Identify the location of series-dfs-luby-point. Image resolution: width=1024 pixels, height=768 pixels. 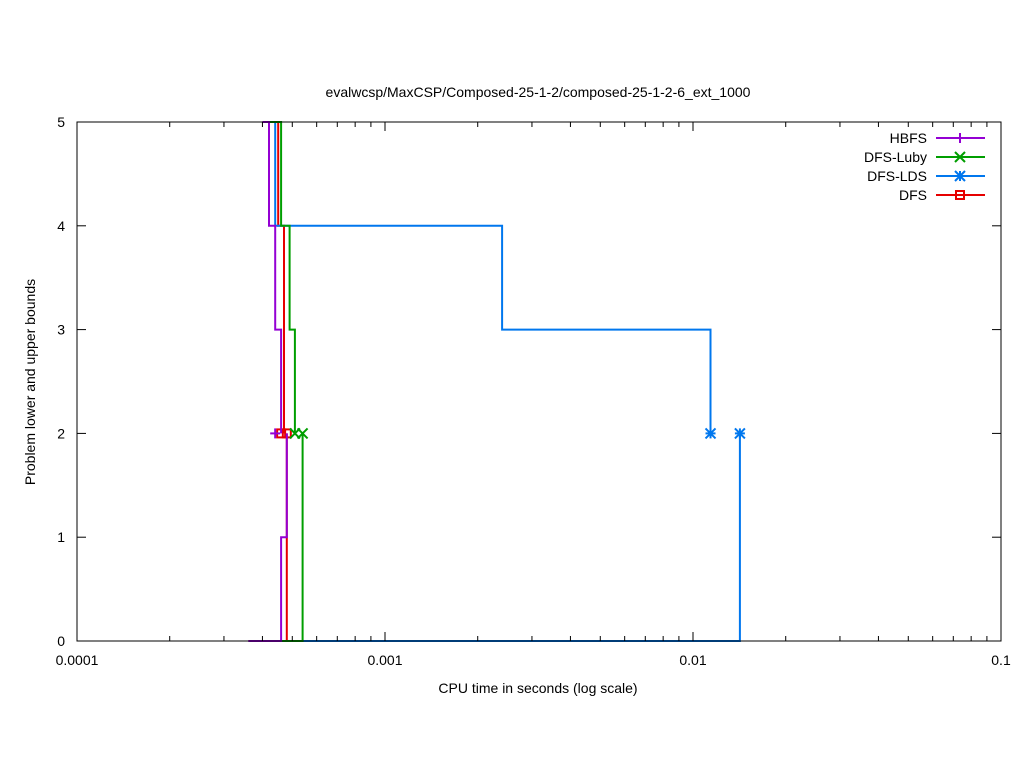
(302, 433).